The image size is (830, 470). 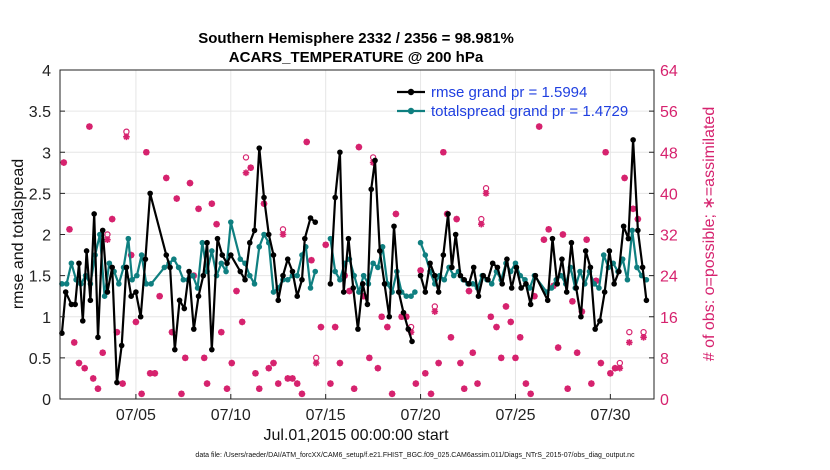 I want to click on legend-swatch-marker, so click(x=411, y=111).